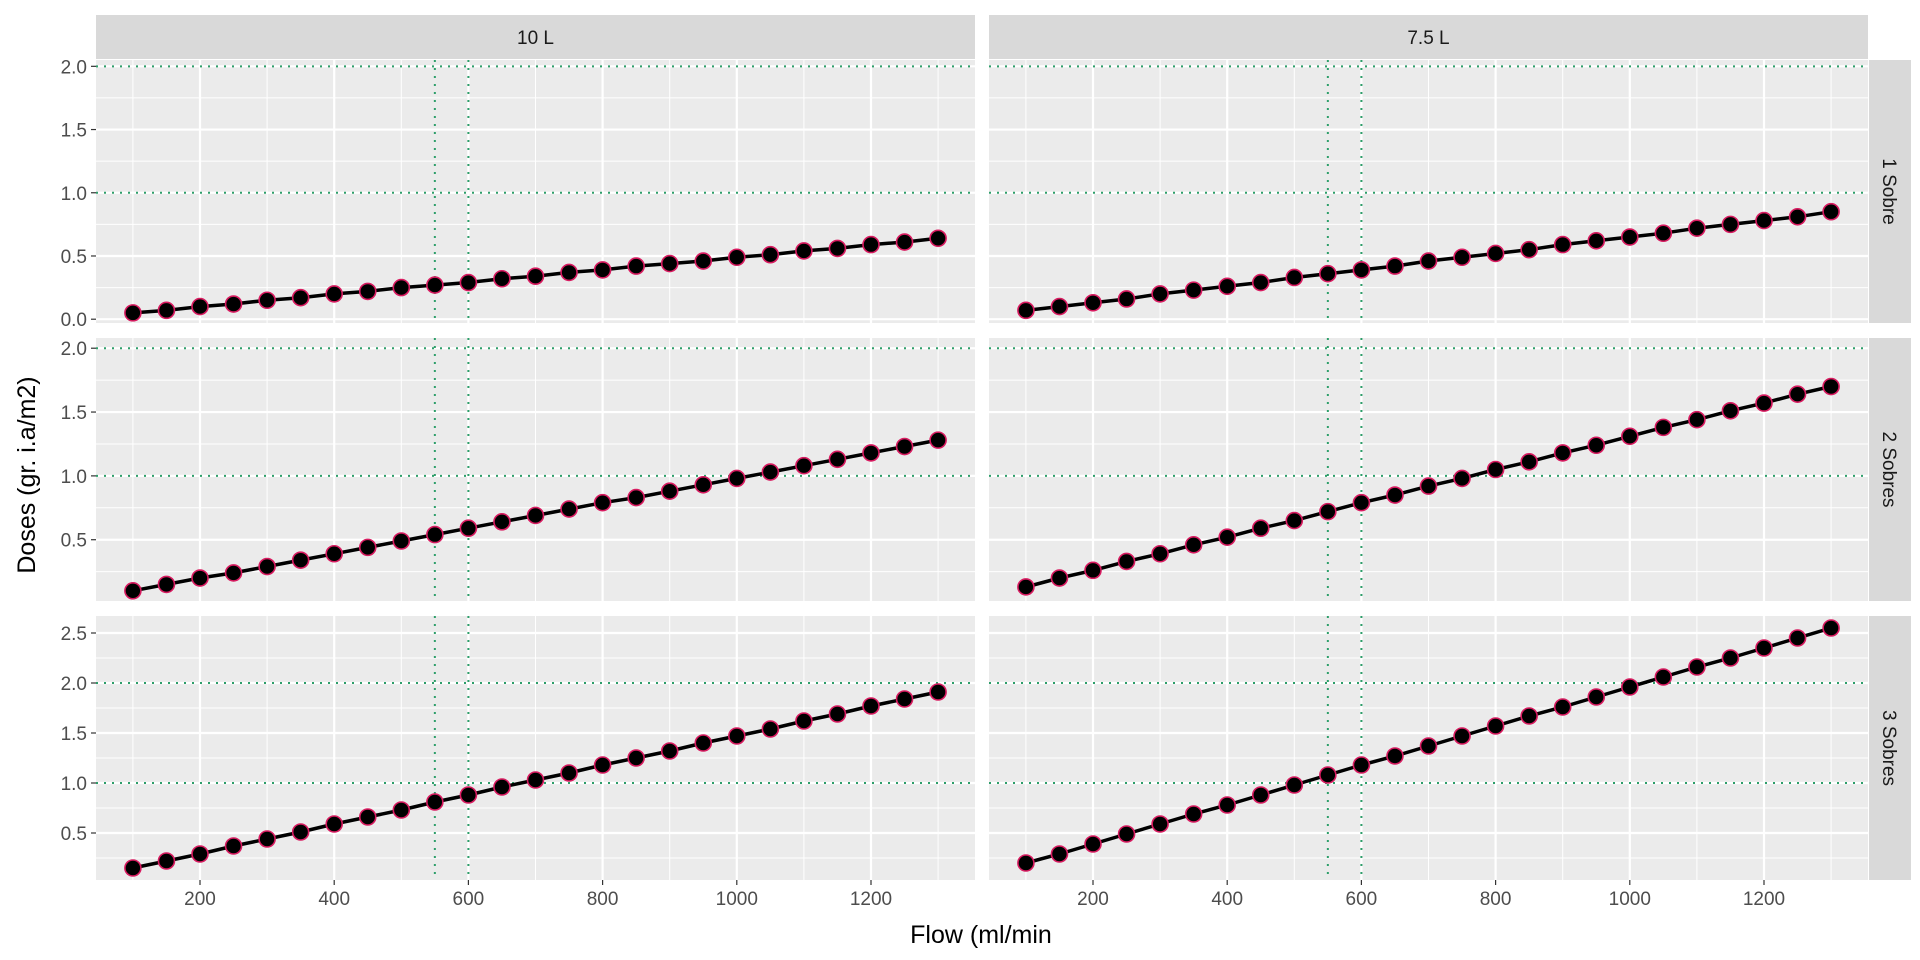 Image resolution: width=1920 pixels, height=960 pixels. What do you see at coordinates (737, 899) in the screenshot?
I see `x-tick-label: 1000` at bounding box center [737, 899].